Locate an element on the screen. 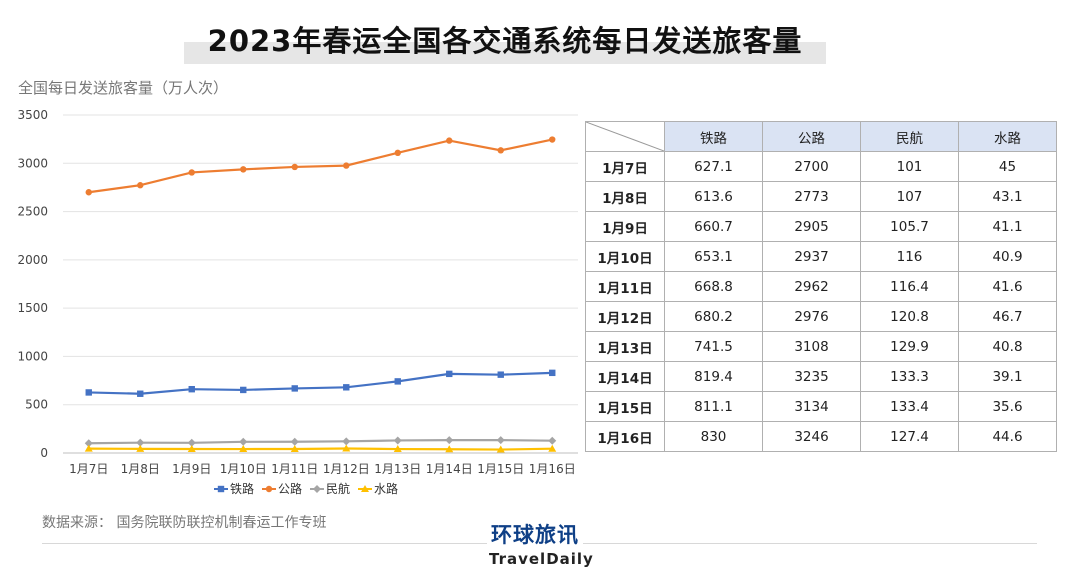  table-cell: 120.8 is located at coordinates (909, 316).